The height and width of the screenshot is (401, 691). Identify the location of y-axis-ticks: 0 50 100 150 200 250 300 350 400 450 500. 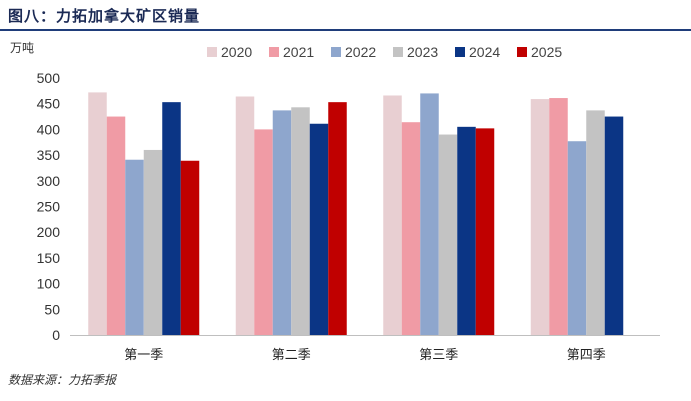
(49, 206).